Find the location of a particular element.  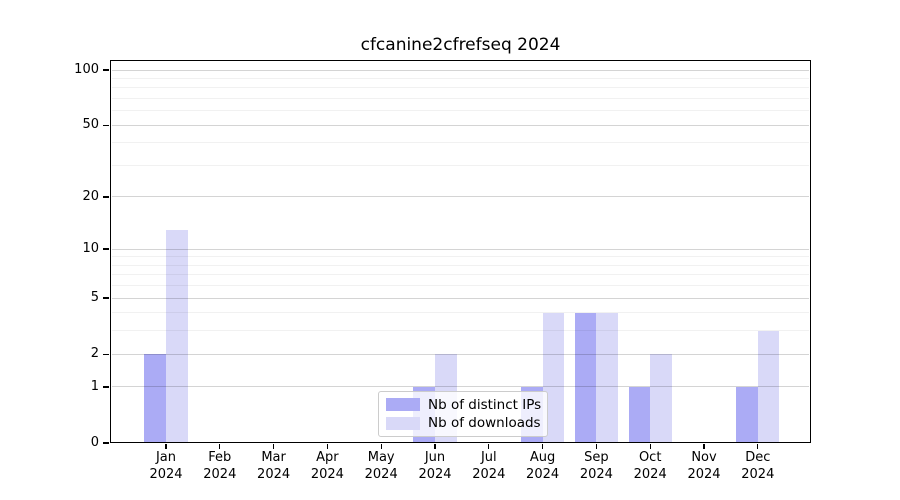

y-tick-label: 10 is located at coordinates (90, 249).